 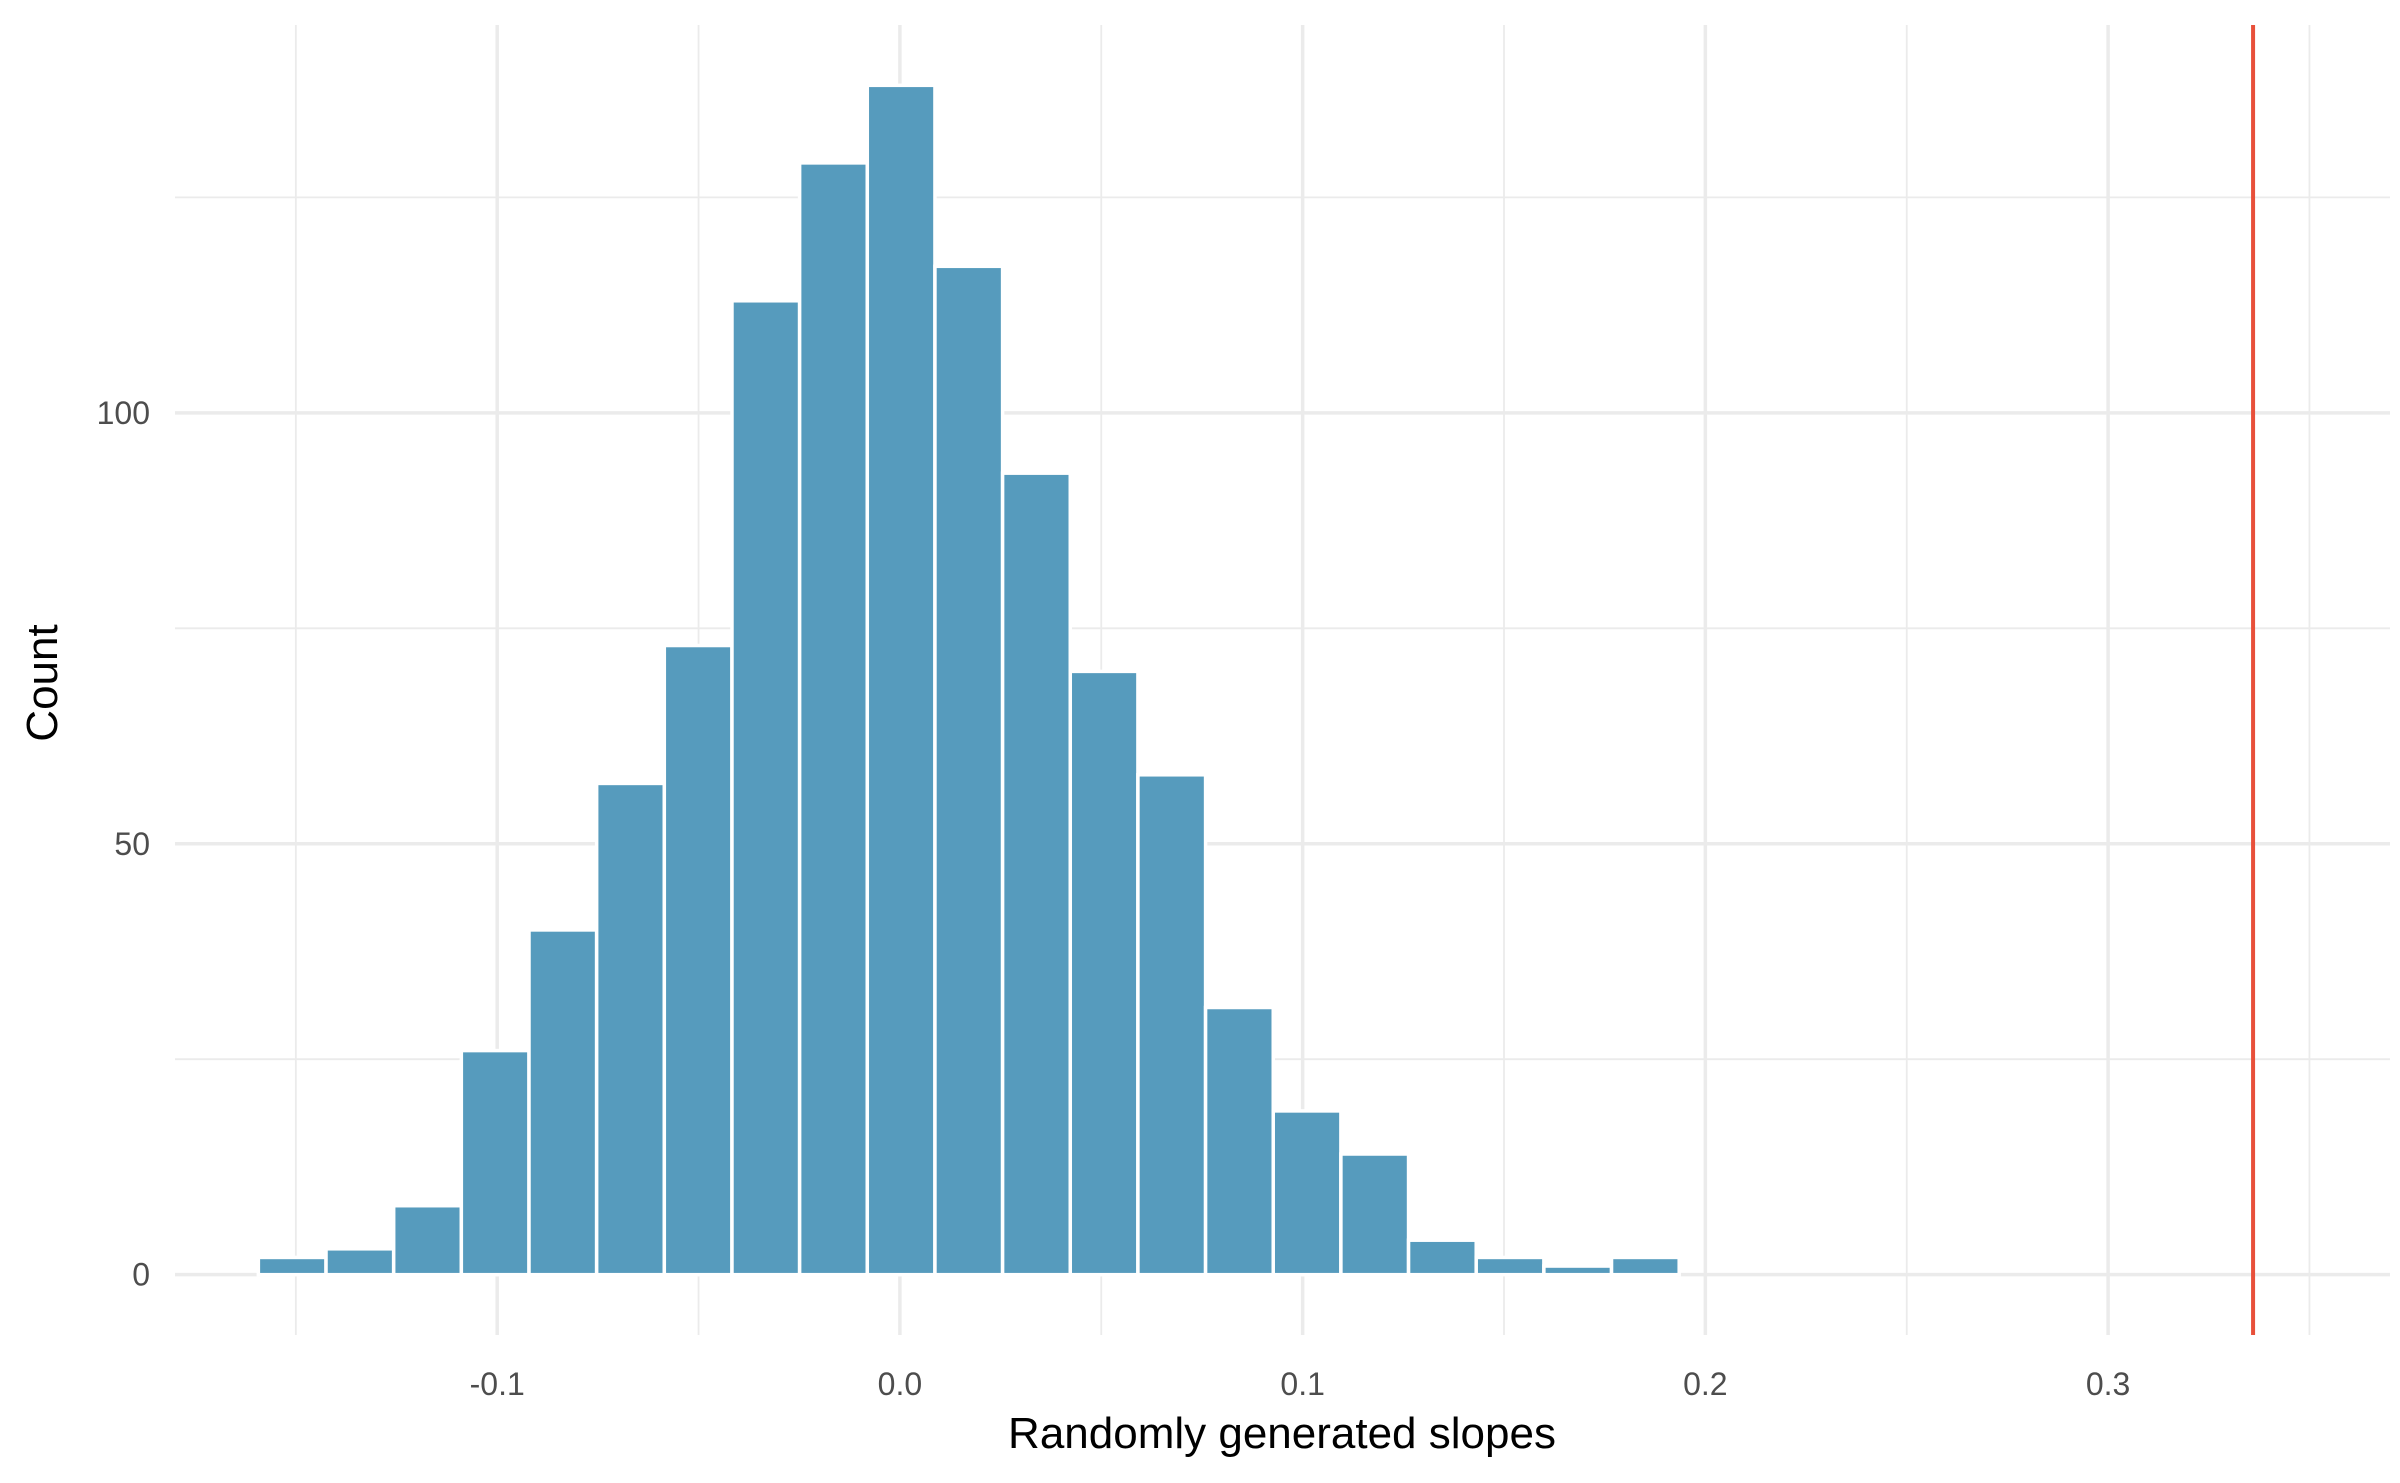 What do you see at coordinates (900, 1384) in the screenshot?
I see `x-tick-label: 0.0` at bounding box center [900, 1384].